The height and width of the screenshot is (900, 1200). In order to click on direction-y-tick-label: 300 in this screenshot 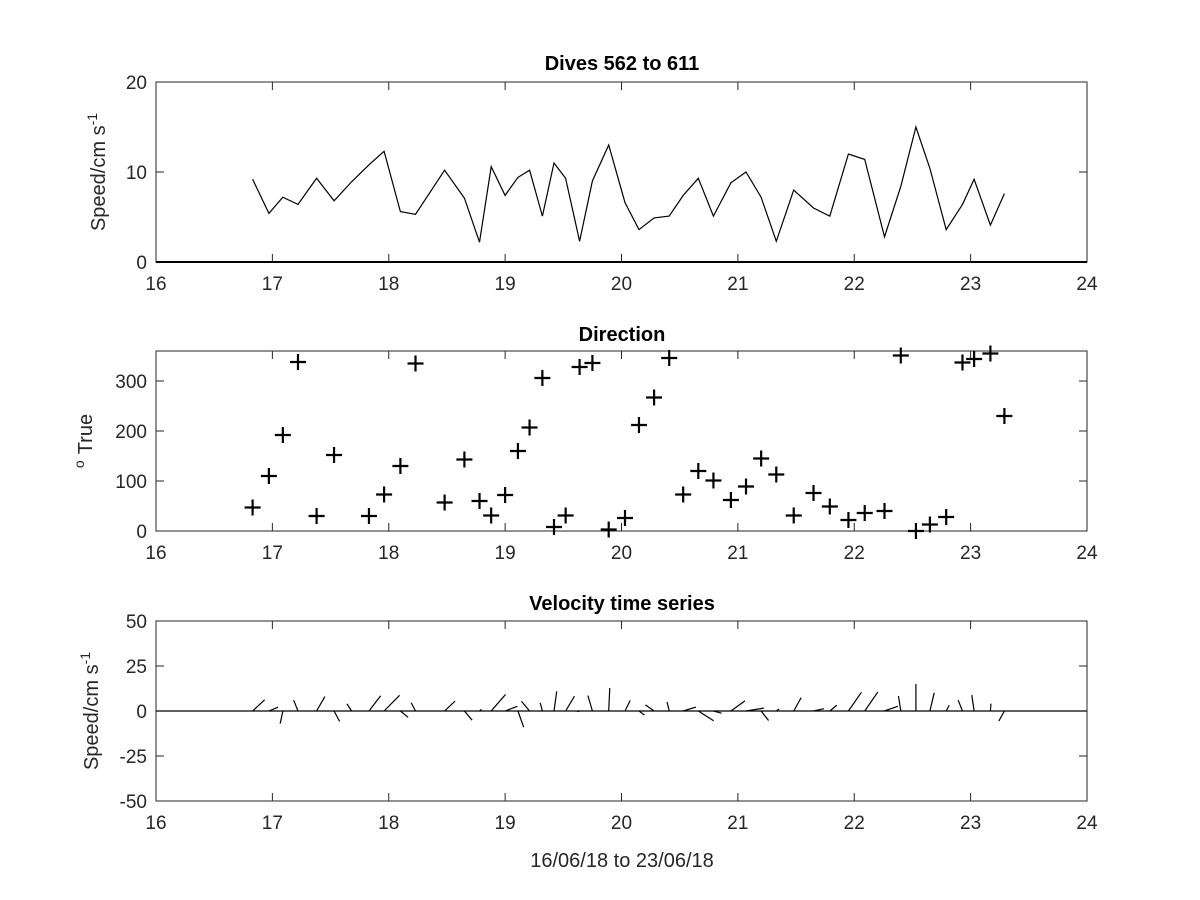, I will do `click(131, 382)`.